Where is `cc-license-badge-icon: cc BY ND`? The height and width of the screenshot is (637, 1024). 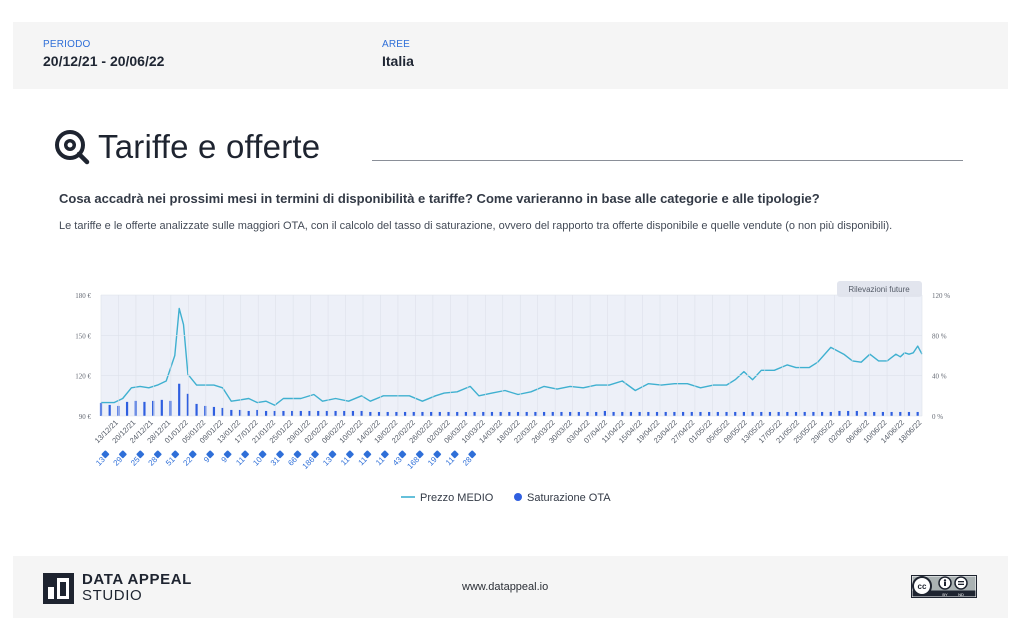
cc-license-badge-icon: cc BY ND is located at coordinates (944, 586).